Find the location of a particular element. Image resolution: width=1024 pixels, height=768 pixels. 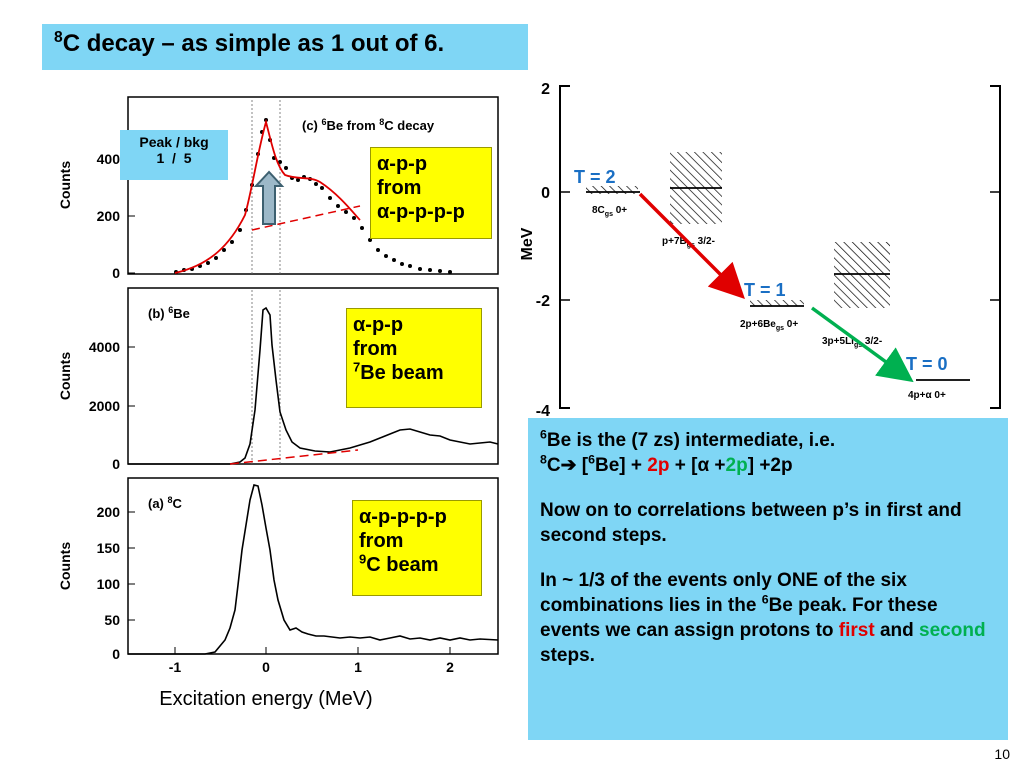

red-decay-arrow is located at coordinates (691, 245).